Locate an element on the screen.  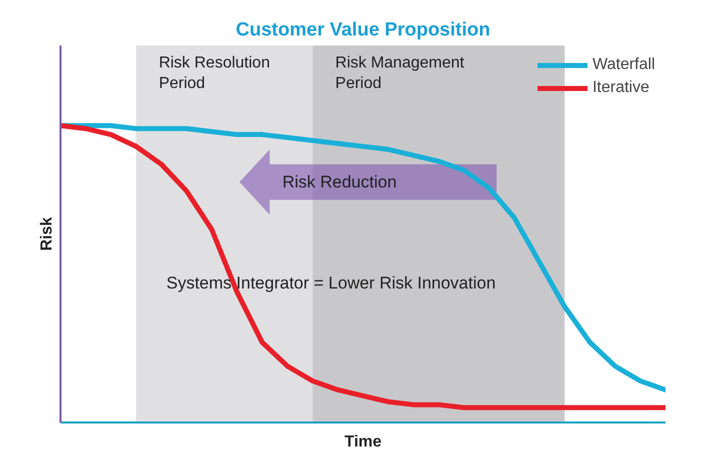
annotation: Systems Integrator = Lower Risk Innovation is located at coordinates (331, 282).